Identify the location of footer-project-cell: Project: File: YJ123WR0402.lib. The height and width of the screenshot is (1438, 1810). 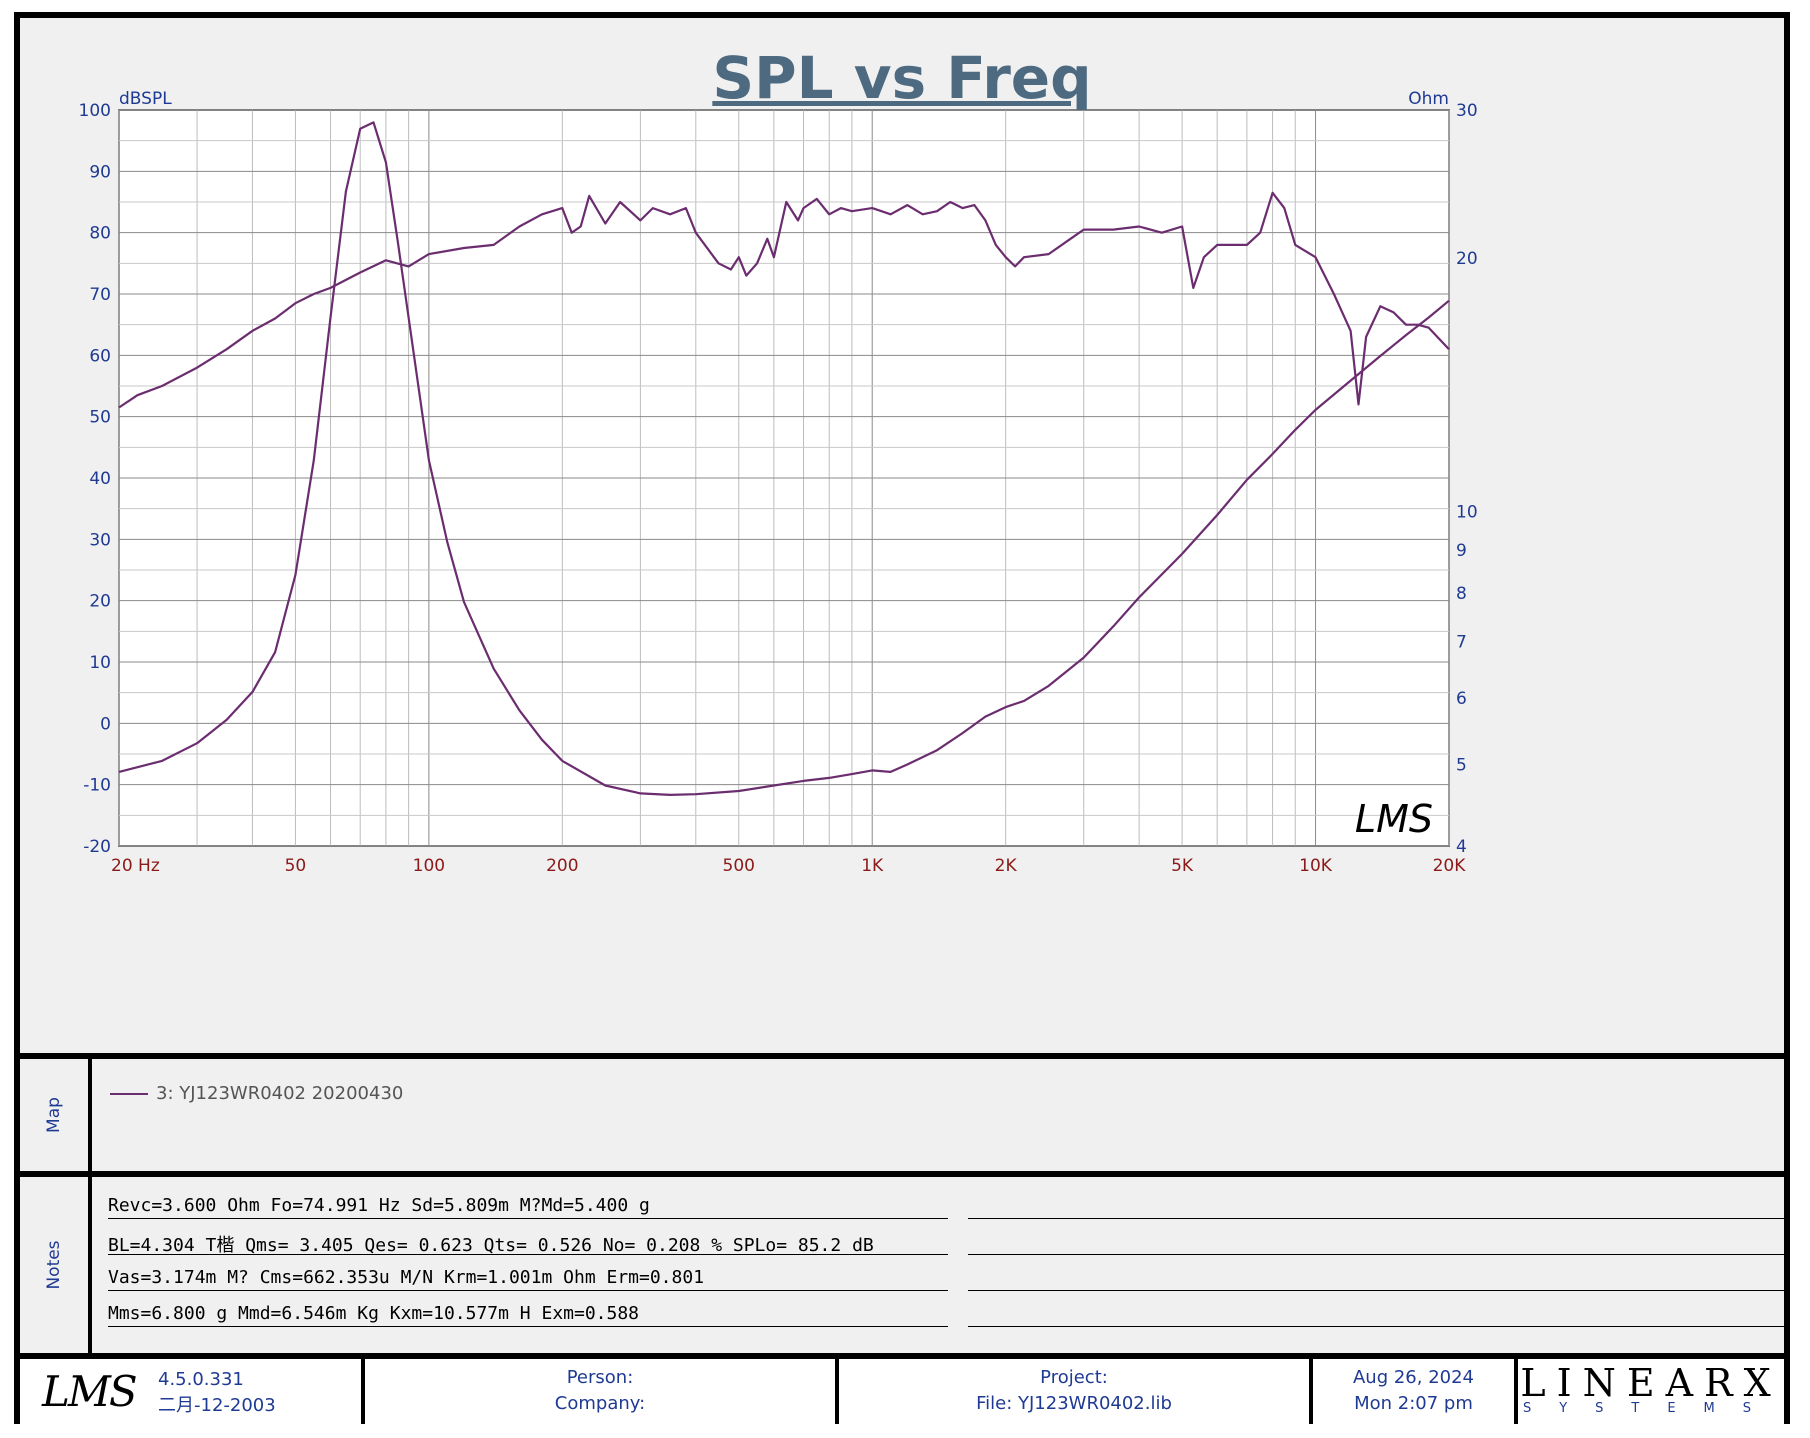
(1076, 1391).